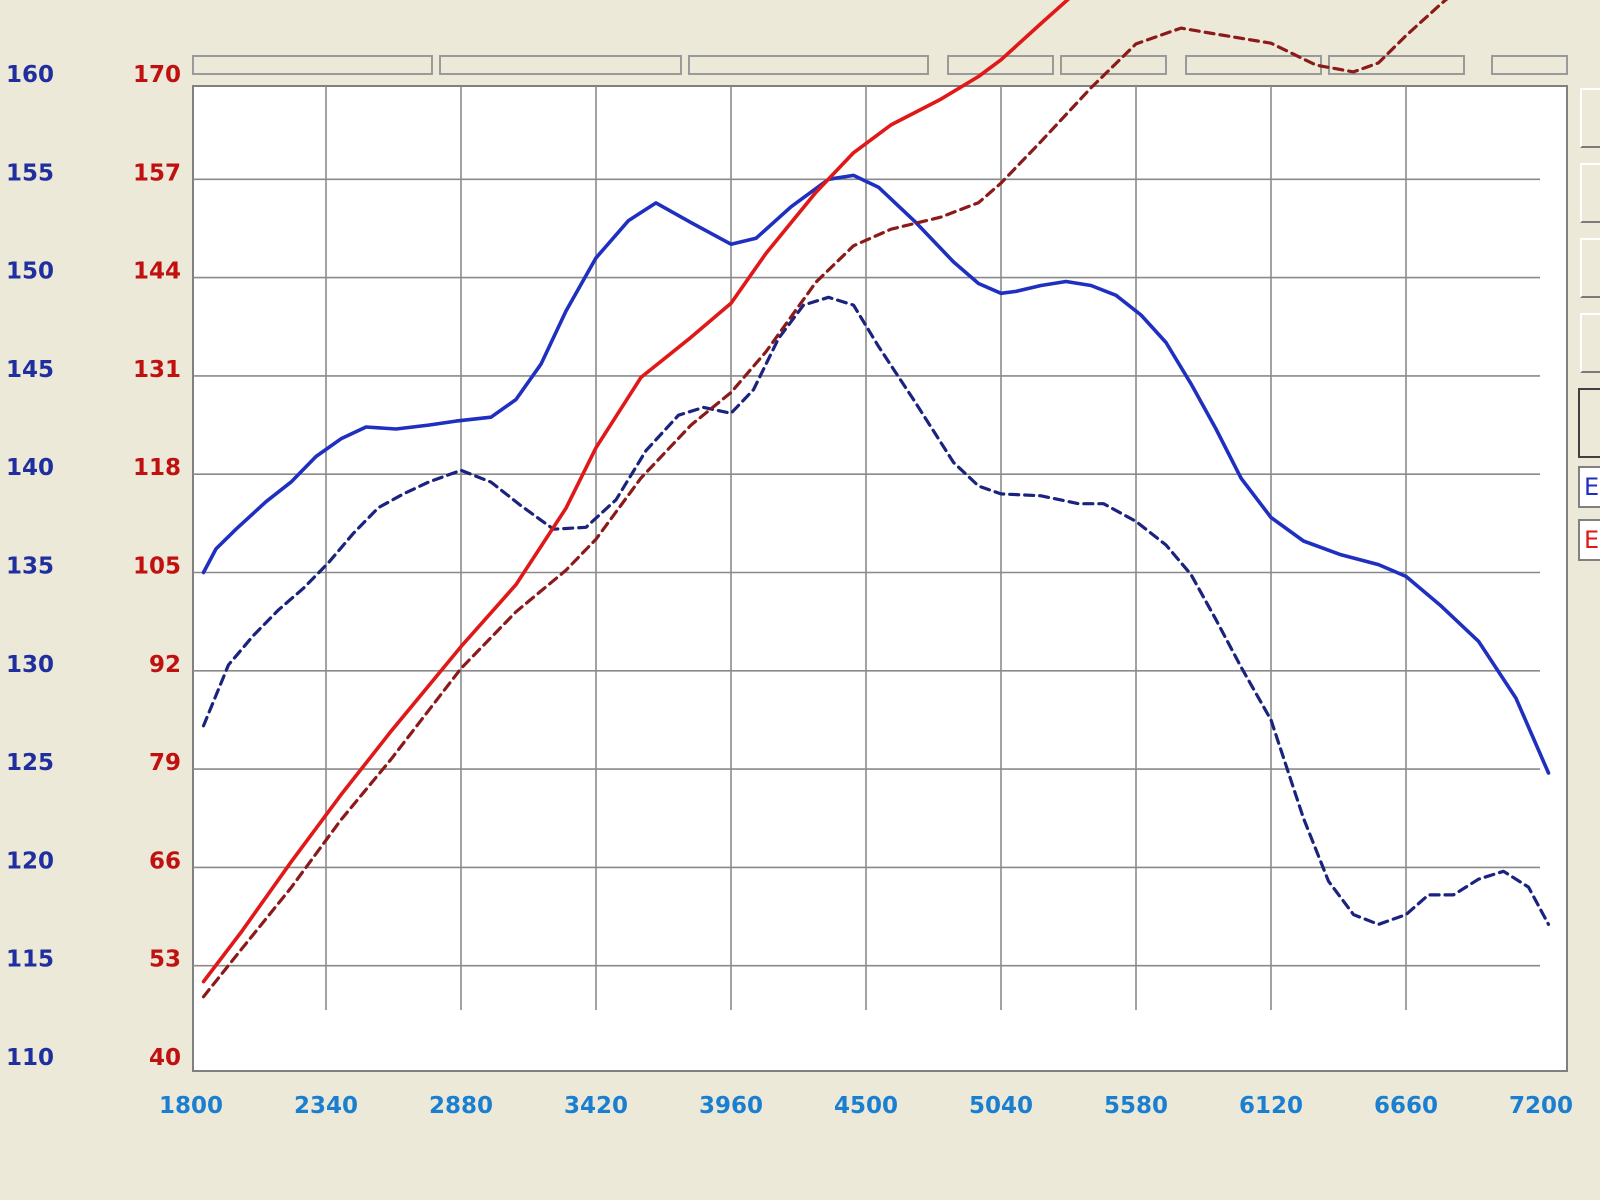 Image resolution: width=1600 pixels, height=1200 pixels. What do you see at coordinates (30, 960) in the screenshot?
I see `left-blue-tick-label: 115` at bounding box center [30, 960].